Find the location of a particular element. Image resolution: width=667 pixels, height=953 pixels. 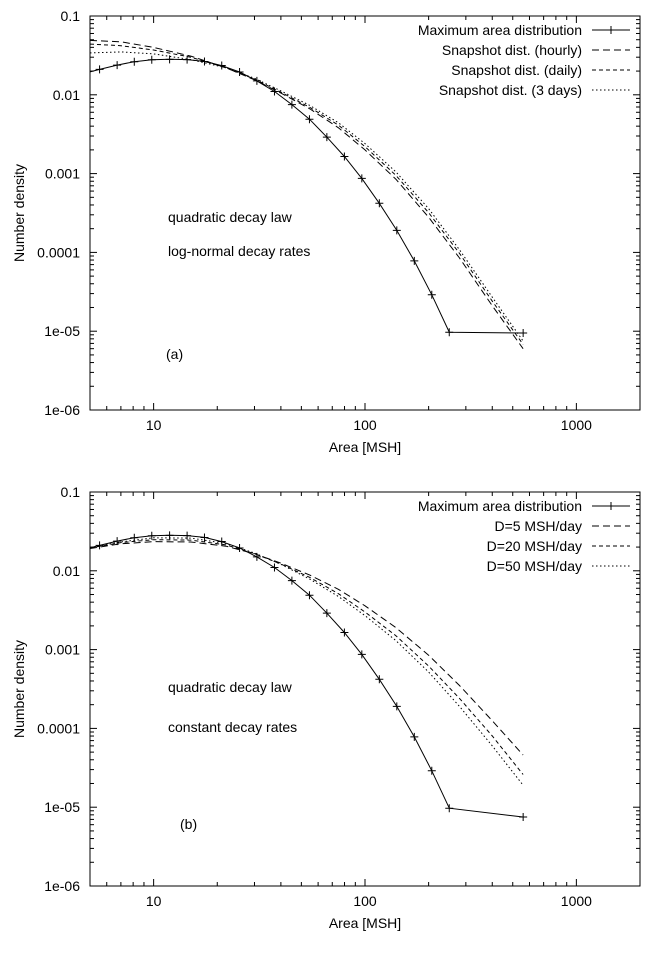

legend-entry-label: D=5 MSH/day is located at coordinates (538, 526).